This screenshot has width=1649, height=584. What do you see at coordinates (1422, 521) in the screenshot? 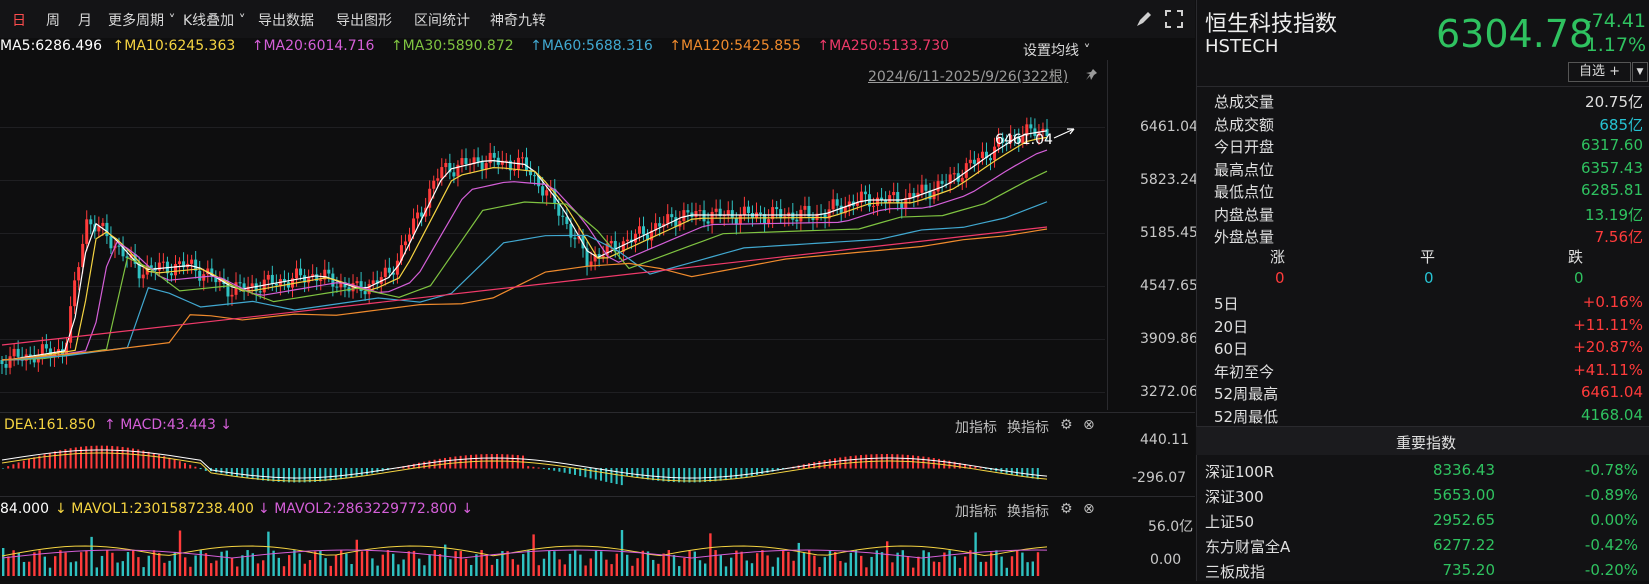
I see `index-row: 上证50 2952.65 0.00%` at bounding box center [1422, 521].